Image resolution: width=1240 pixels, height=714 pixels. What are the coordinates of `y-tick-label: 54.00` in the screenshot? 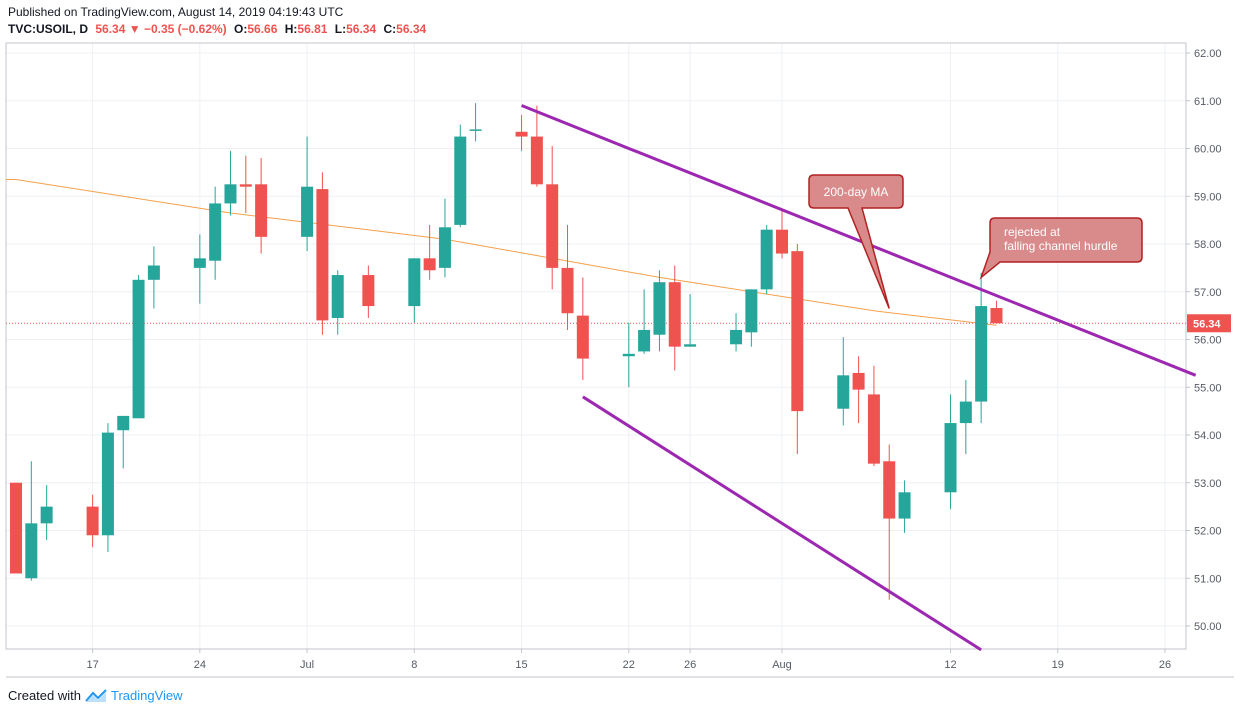 It's located at (1208, 436).